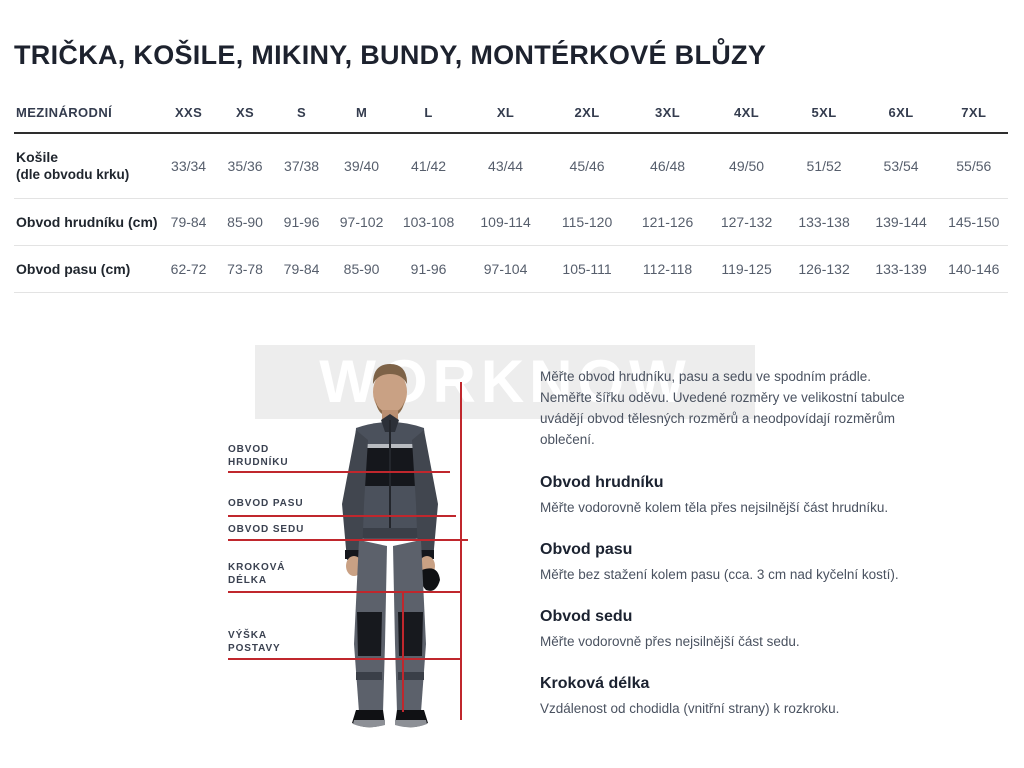  I want to click on size-value-cell: 145-150, so click(974, 222).